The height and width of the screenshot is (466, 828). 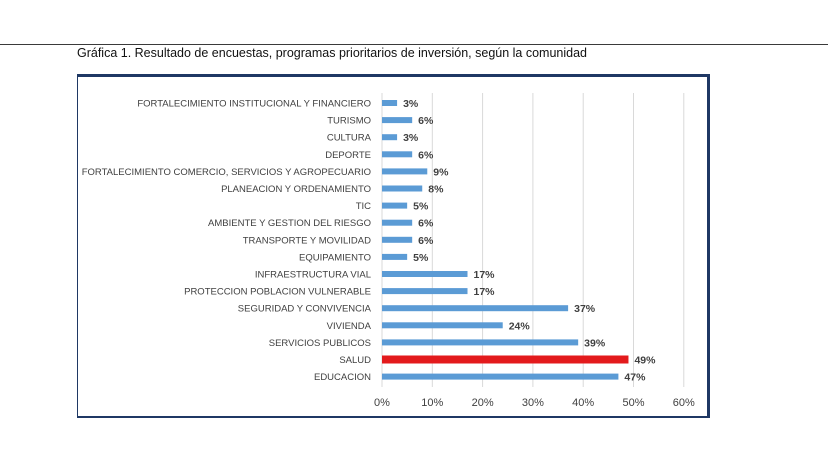 I want to click on category-label: EQUIPAMIENTO, so click(x=335, y=257).